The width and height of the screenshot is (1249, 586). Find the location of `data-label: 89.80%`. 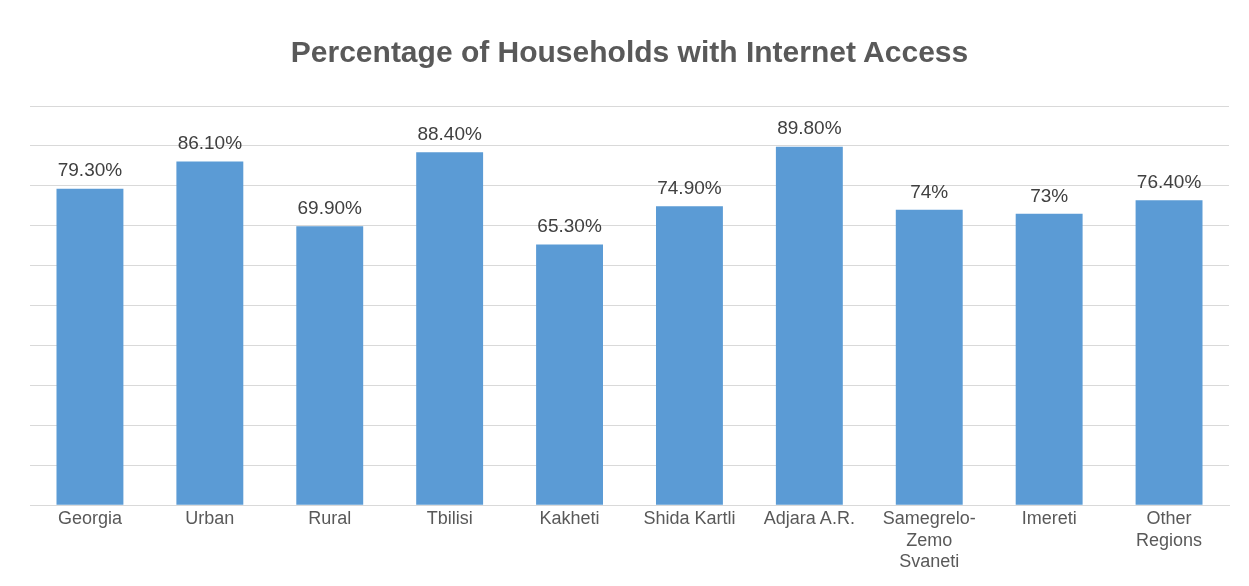

data-label: 89.80% is located at coordinates (809, 128).